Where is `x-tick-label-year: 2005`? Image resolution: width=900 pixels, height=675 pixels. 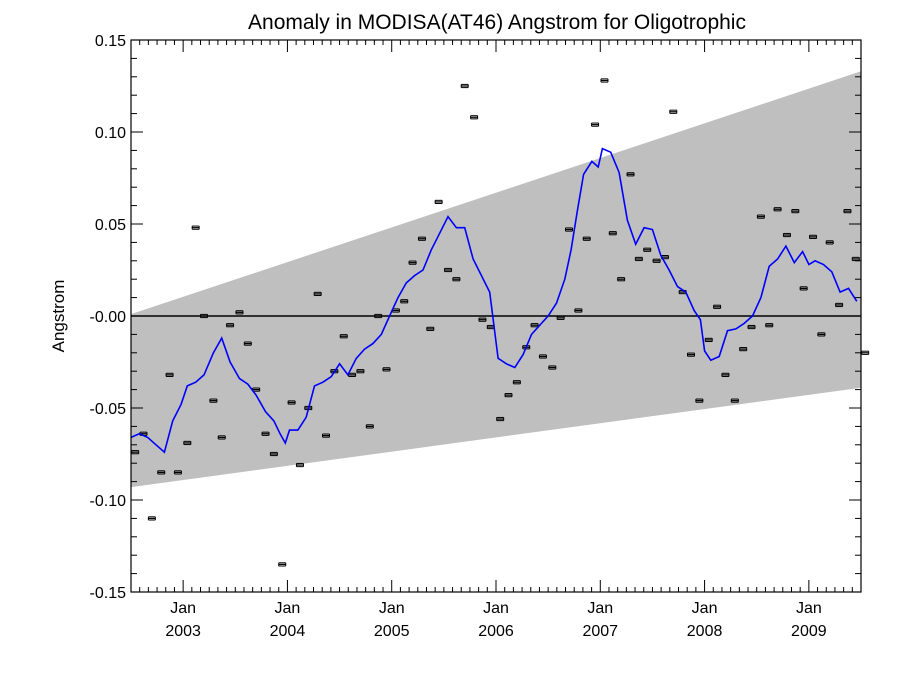 x-tick-label-year: 2005 is located at coordinates (392, 631).